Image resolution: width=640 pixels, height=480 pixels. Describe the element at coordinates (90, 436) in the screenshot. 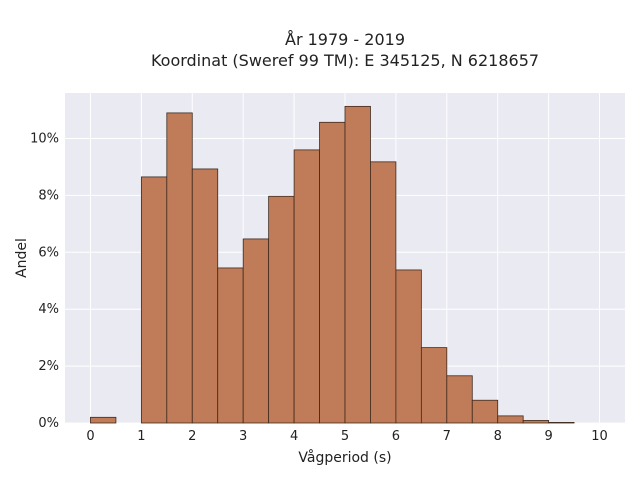

I see `x-tick-label: 0` at that location.